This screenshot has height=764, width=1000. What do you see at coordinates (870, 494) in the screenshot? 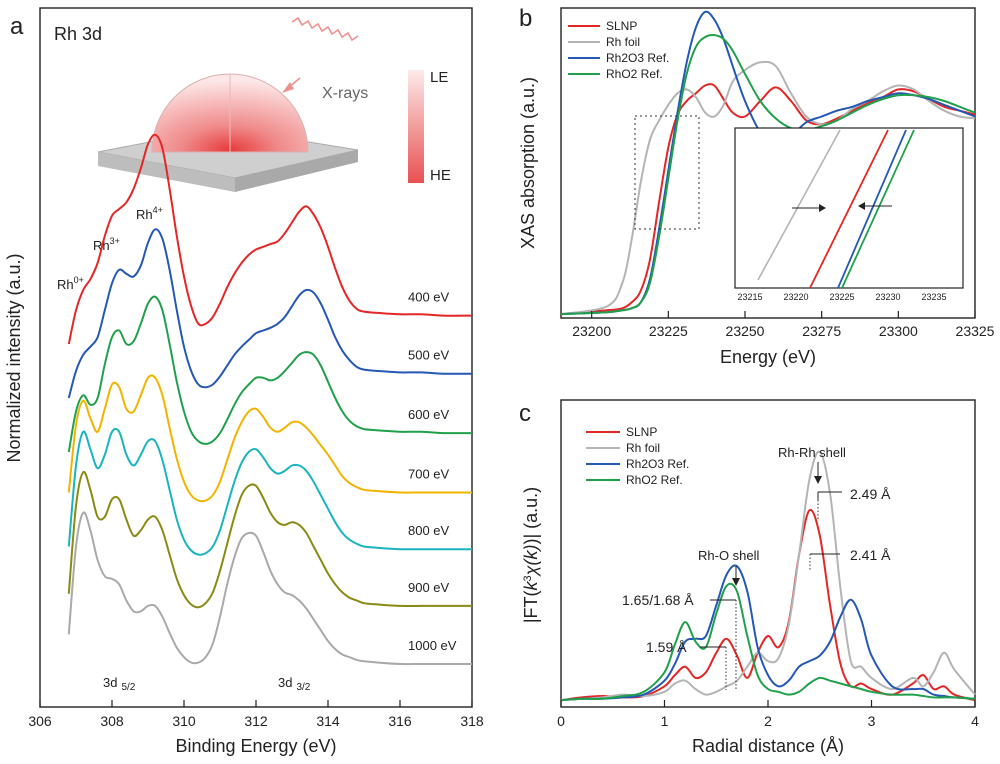
I see `annotation-2-49: 2.49 Å` at bounding box center [870, 494].